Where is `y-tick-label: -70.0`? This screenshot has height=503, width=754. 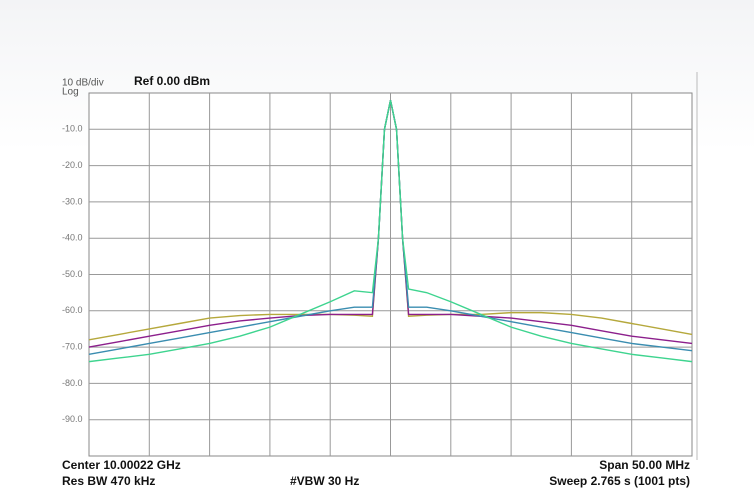 y-tick-label: -70.0 is located at coordinates (72, 346).